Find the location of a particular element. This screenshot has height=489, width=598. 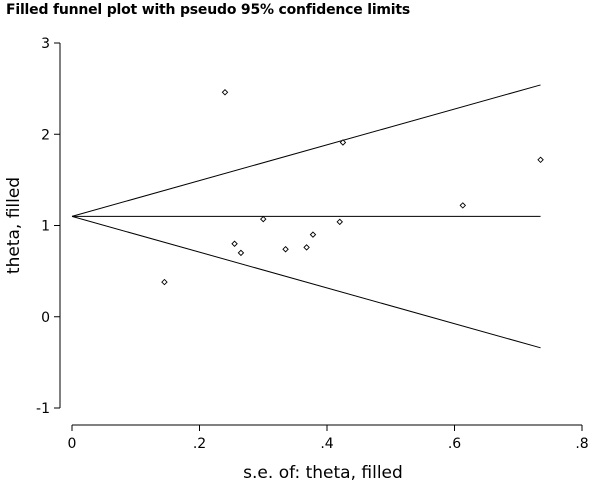

x-tick-label: .8 is located at coordinates (581, 444).